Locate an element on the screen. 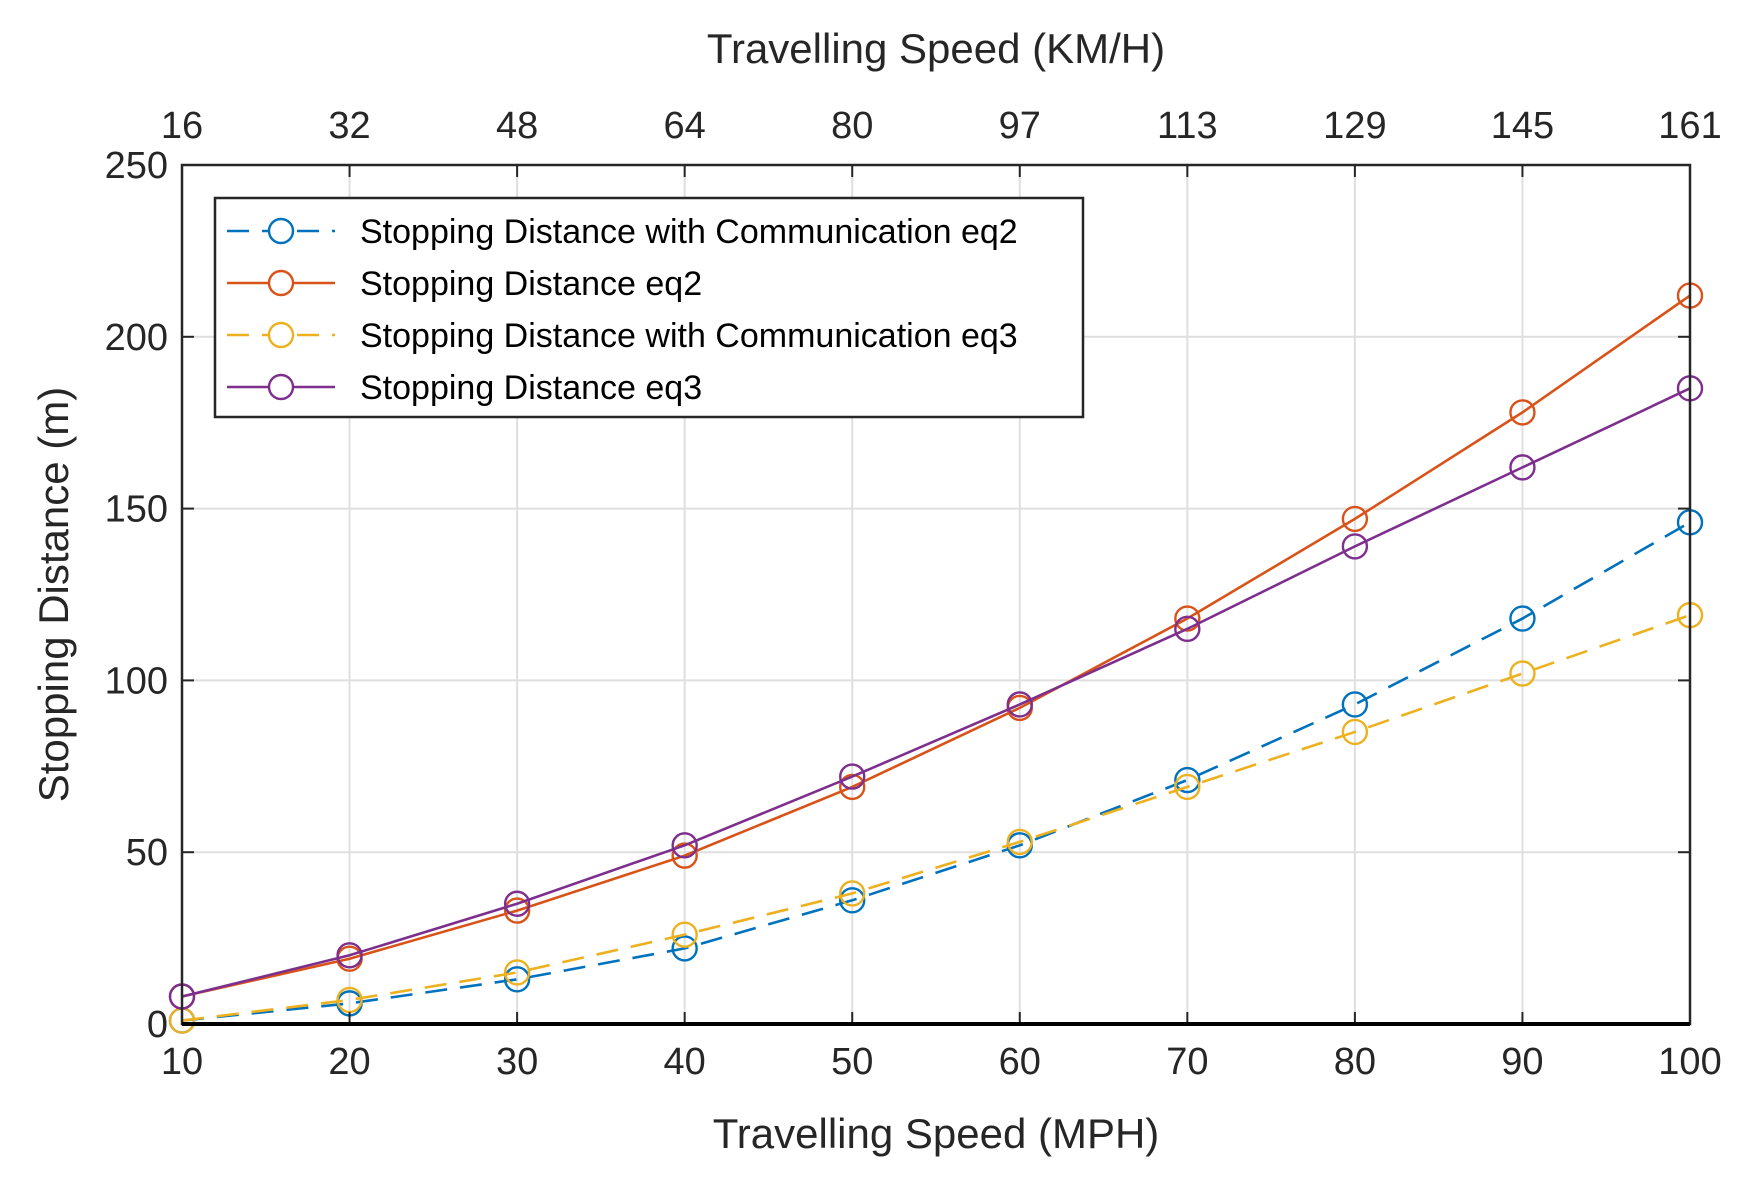  x-tick-label: 50 is located at coordinates (852, 1062).